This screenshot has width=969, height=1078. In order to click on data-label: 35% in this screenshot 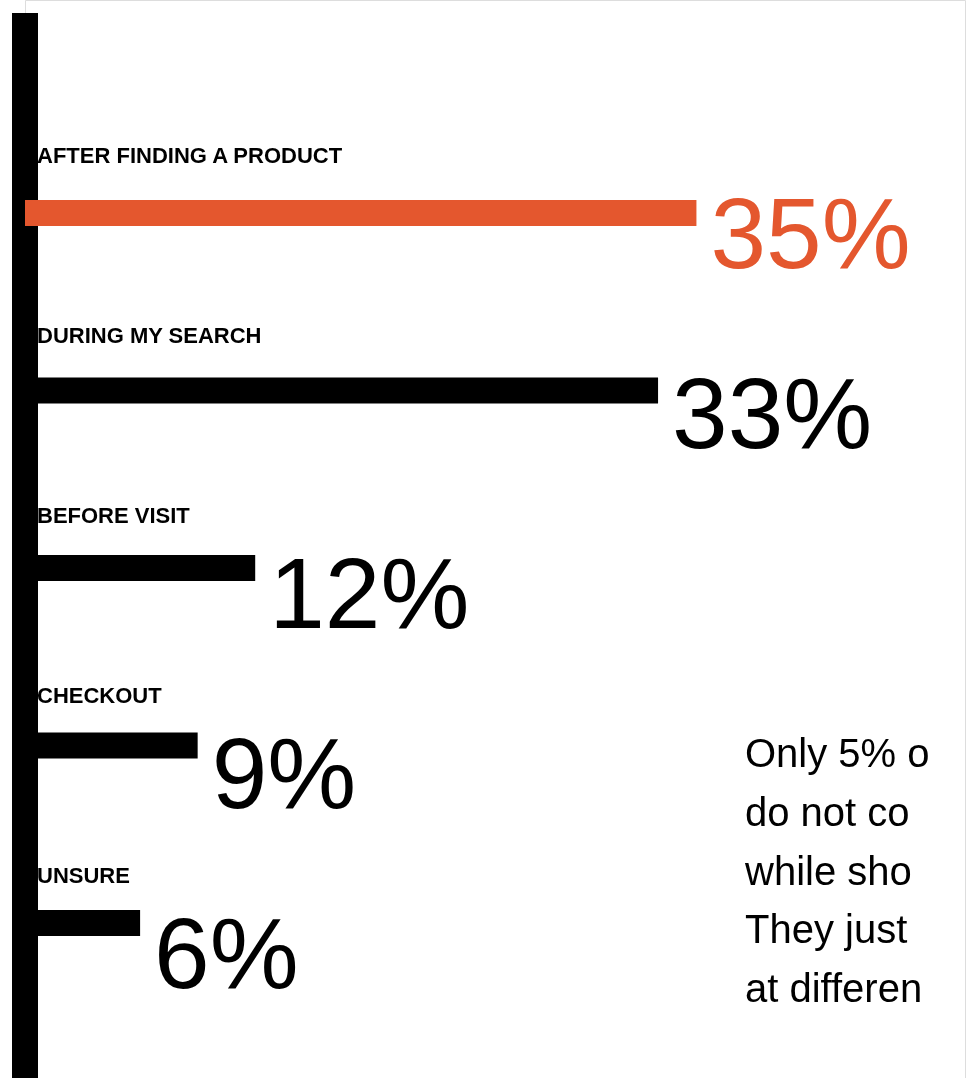, I will do `click(810, 233)`.